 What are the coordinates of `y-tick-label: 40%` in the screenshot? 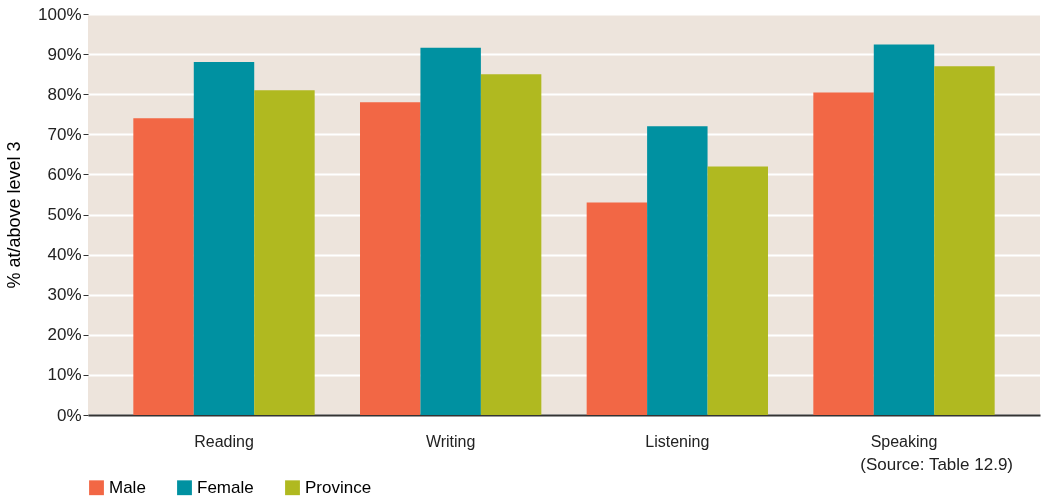 It's located at (64, 255).